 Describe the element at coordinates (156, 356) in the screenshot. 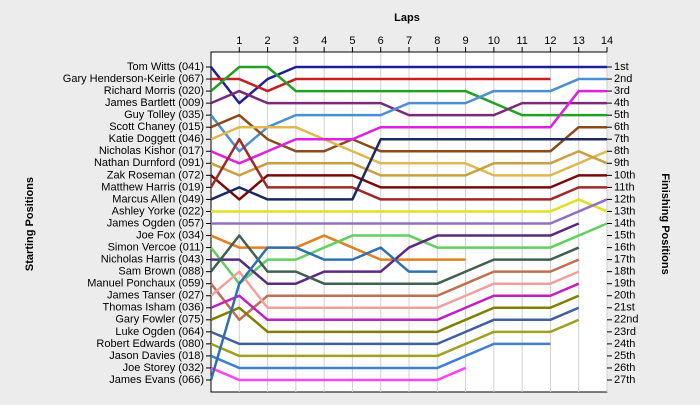

I see `legend-label: Jason Davies (018)` at that location.